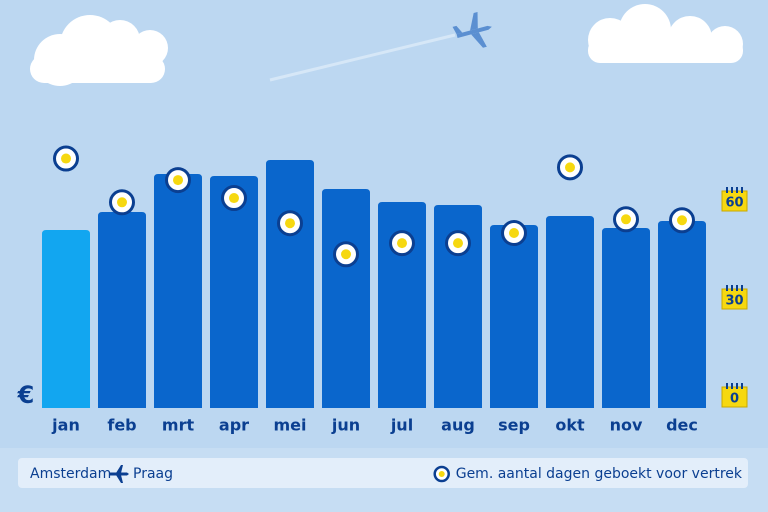 This screenshot has height=512, width=768. I want to click on legend: Amsterdam Praag, so click(383, 473).